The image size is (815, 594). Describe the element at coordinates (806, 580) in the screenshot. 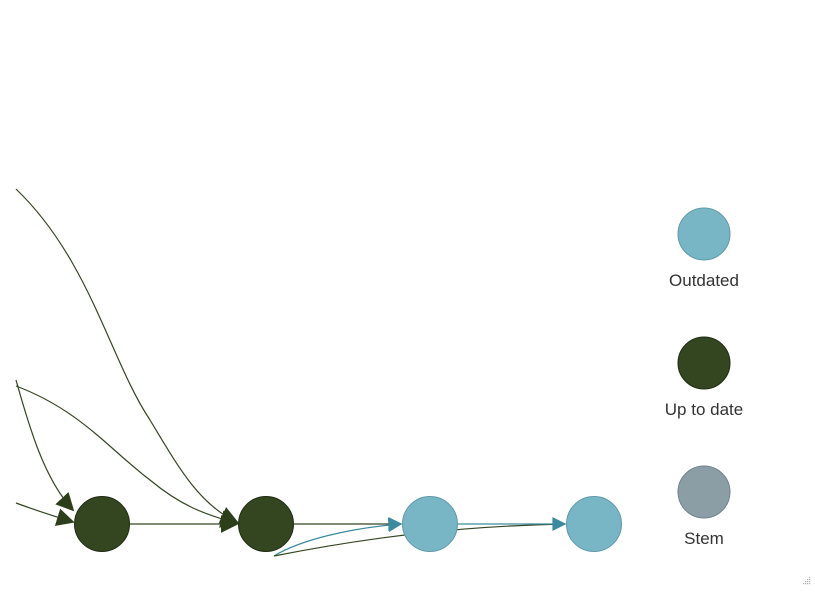

I see `resize-grip-icon` at that location.